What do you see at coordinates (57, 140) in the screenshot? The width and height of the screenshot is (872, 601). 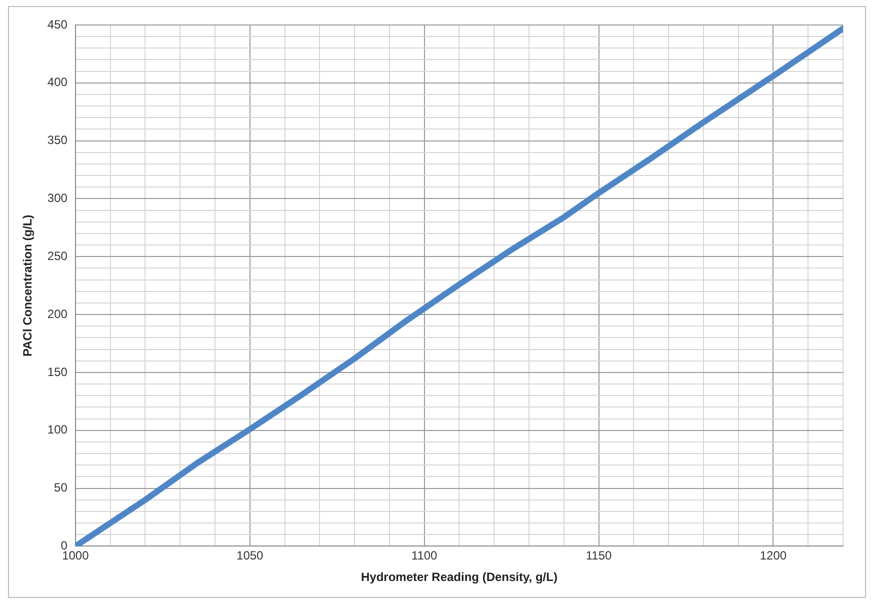 I see `y-tick-label: 350` at bounding box center [57, 140].